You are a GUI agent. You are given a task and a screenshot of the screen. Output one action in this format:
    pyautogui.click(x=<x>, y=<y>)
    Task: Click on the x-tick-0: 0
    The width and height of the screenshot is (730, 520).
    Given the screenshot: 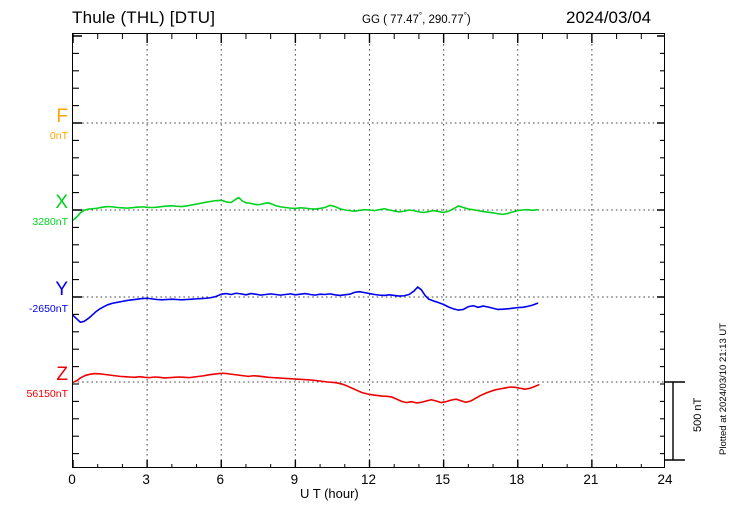 What is the action you would take?
    pyautogui.click(x=72, y=479)
    